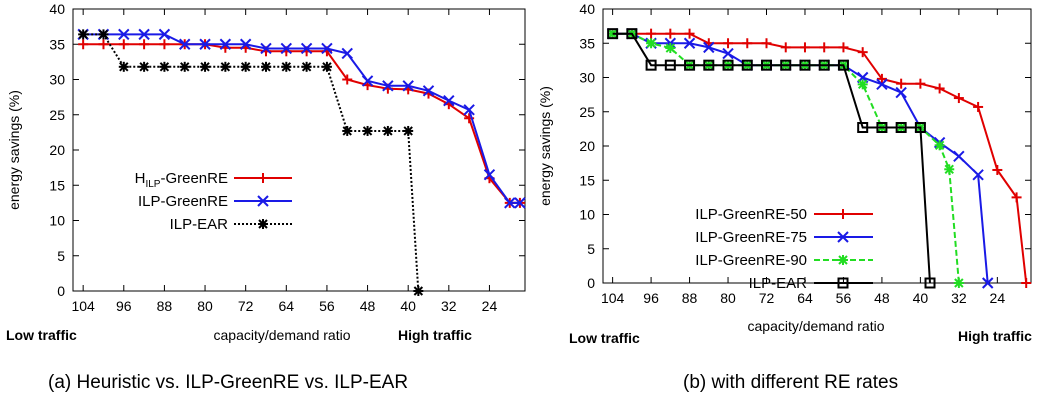 The height and width of the screenshot is (399, 1060). What do you see at coordinates (61, 291) in the screenshot?
I see `y-tick-label: 0` at bounding box center [61, 291].